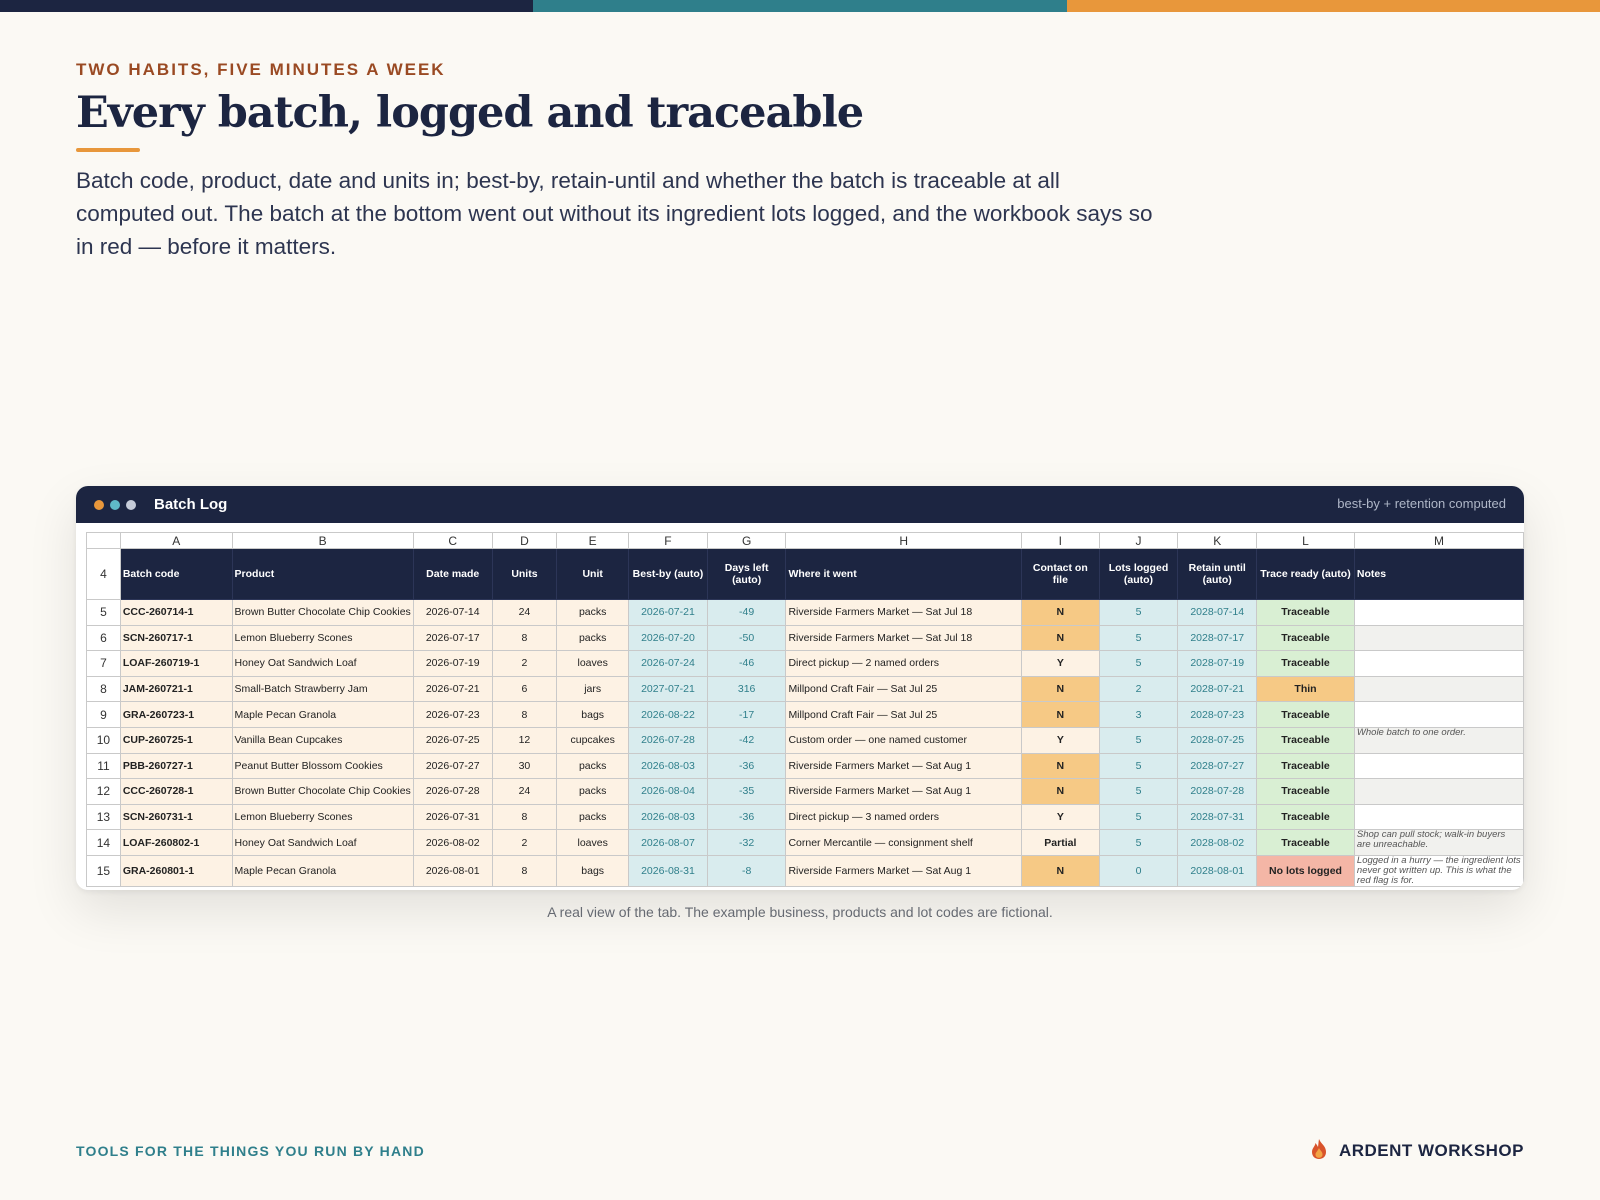 This screenshot has width=1600, height=1200. I want to click on cell-days-left: -49, so click(746, 612).